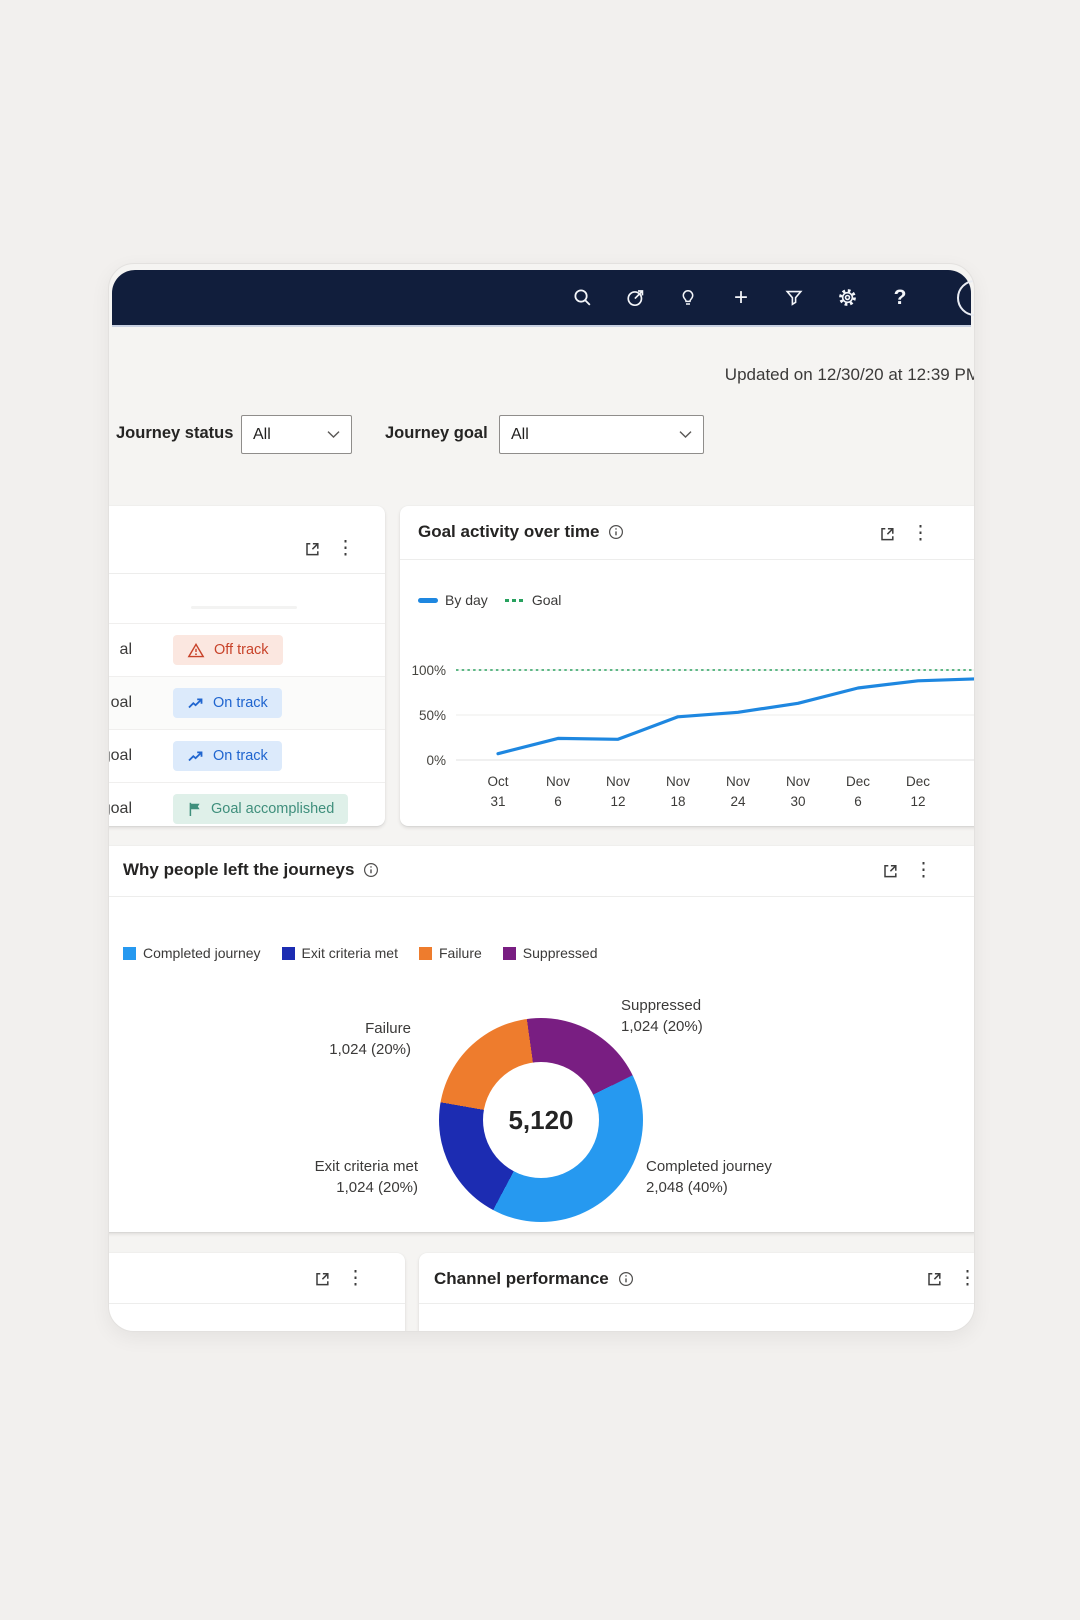  I want to click on legend-item-failure: Failure, so click(450, 953).